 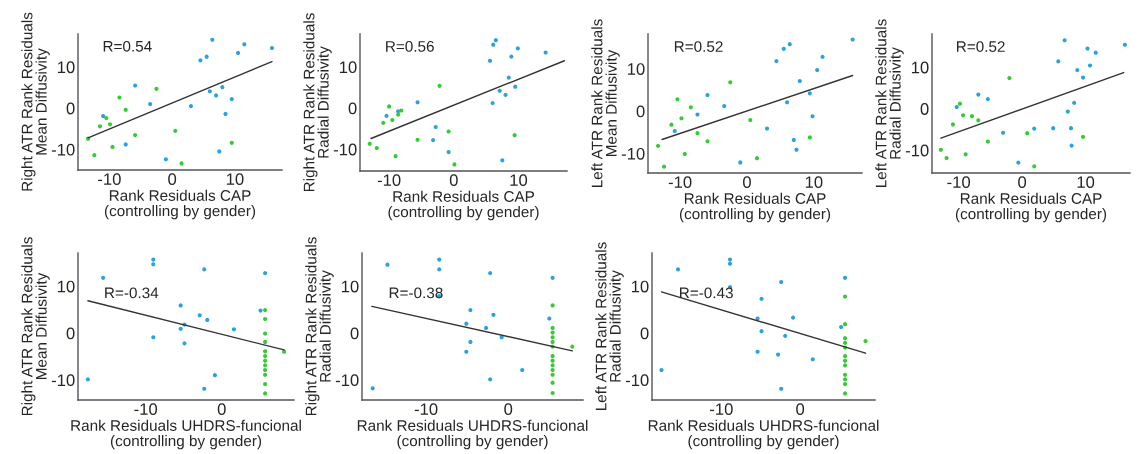 I want to click on y-axis-title: Right ATR Rank Residuals Mean Diffusivity, so click(x=35, y=101).